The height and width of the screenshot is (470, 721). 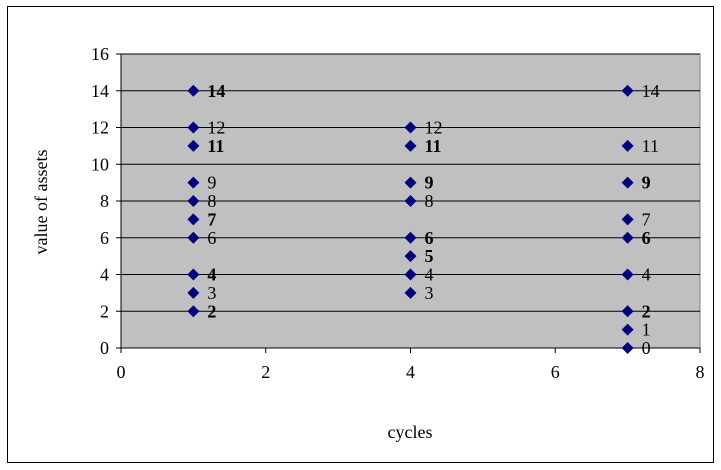 What do you see at coordinates (646, 330) in the screenshot?
I see `data-label: 1` at bounding box center [646, 330].